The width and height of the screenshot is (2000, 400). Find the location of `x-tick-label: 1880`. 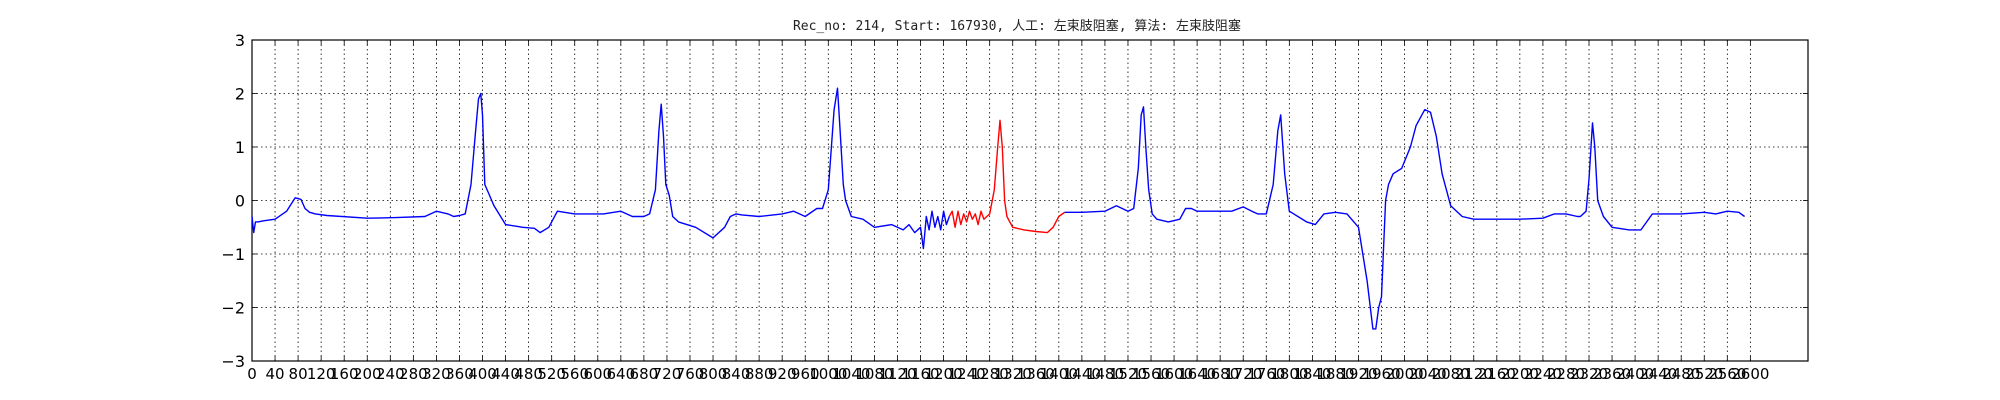

x-tick-label: 1880 is located at coordinates (1335, 374).